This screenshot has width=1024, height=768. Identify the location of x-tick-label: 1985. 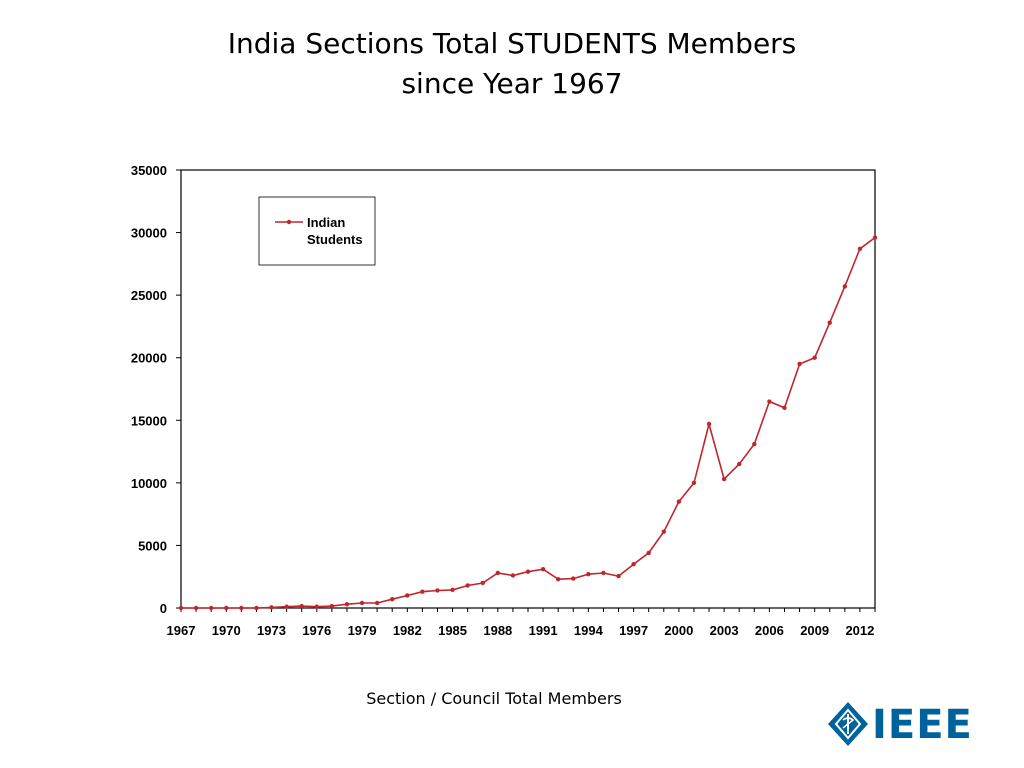
(452, 630).